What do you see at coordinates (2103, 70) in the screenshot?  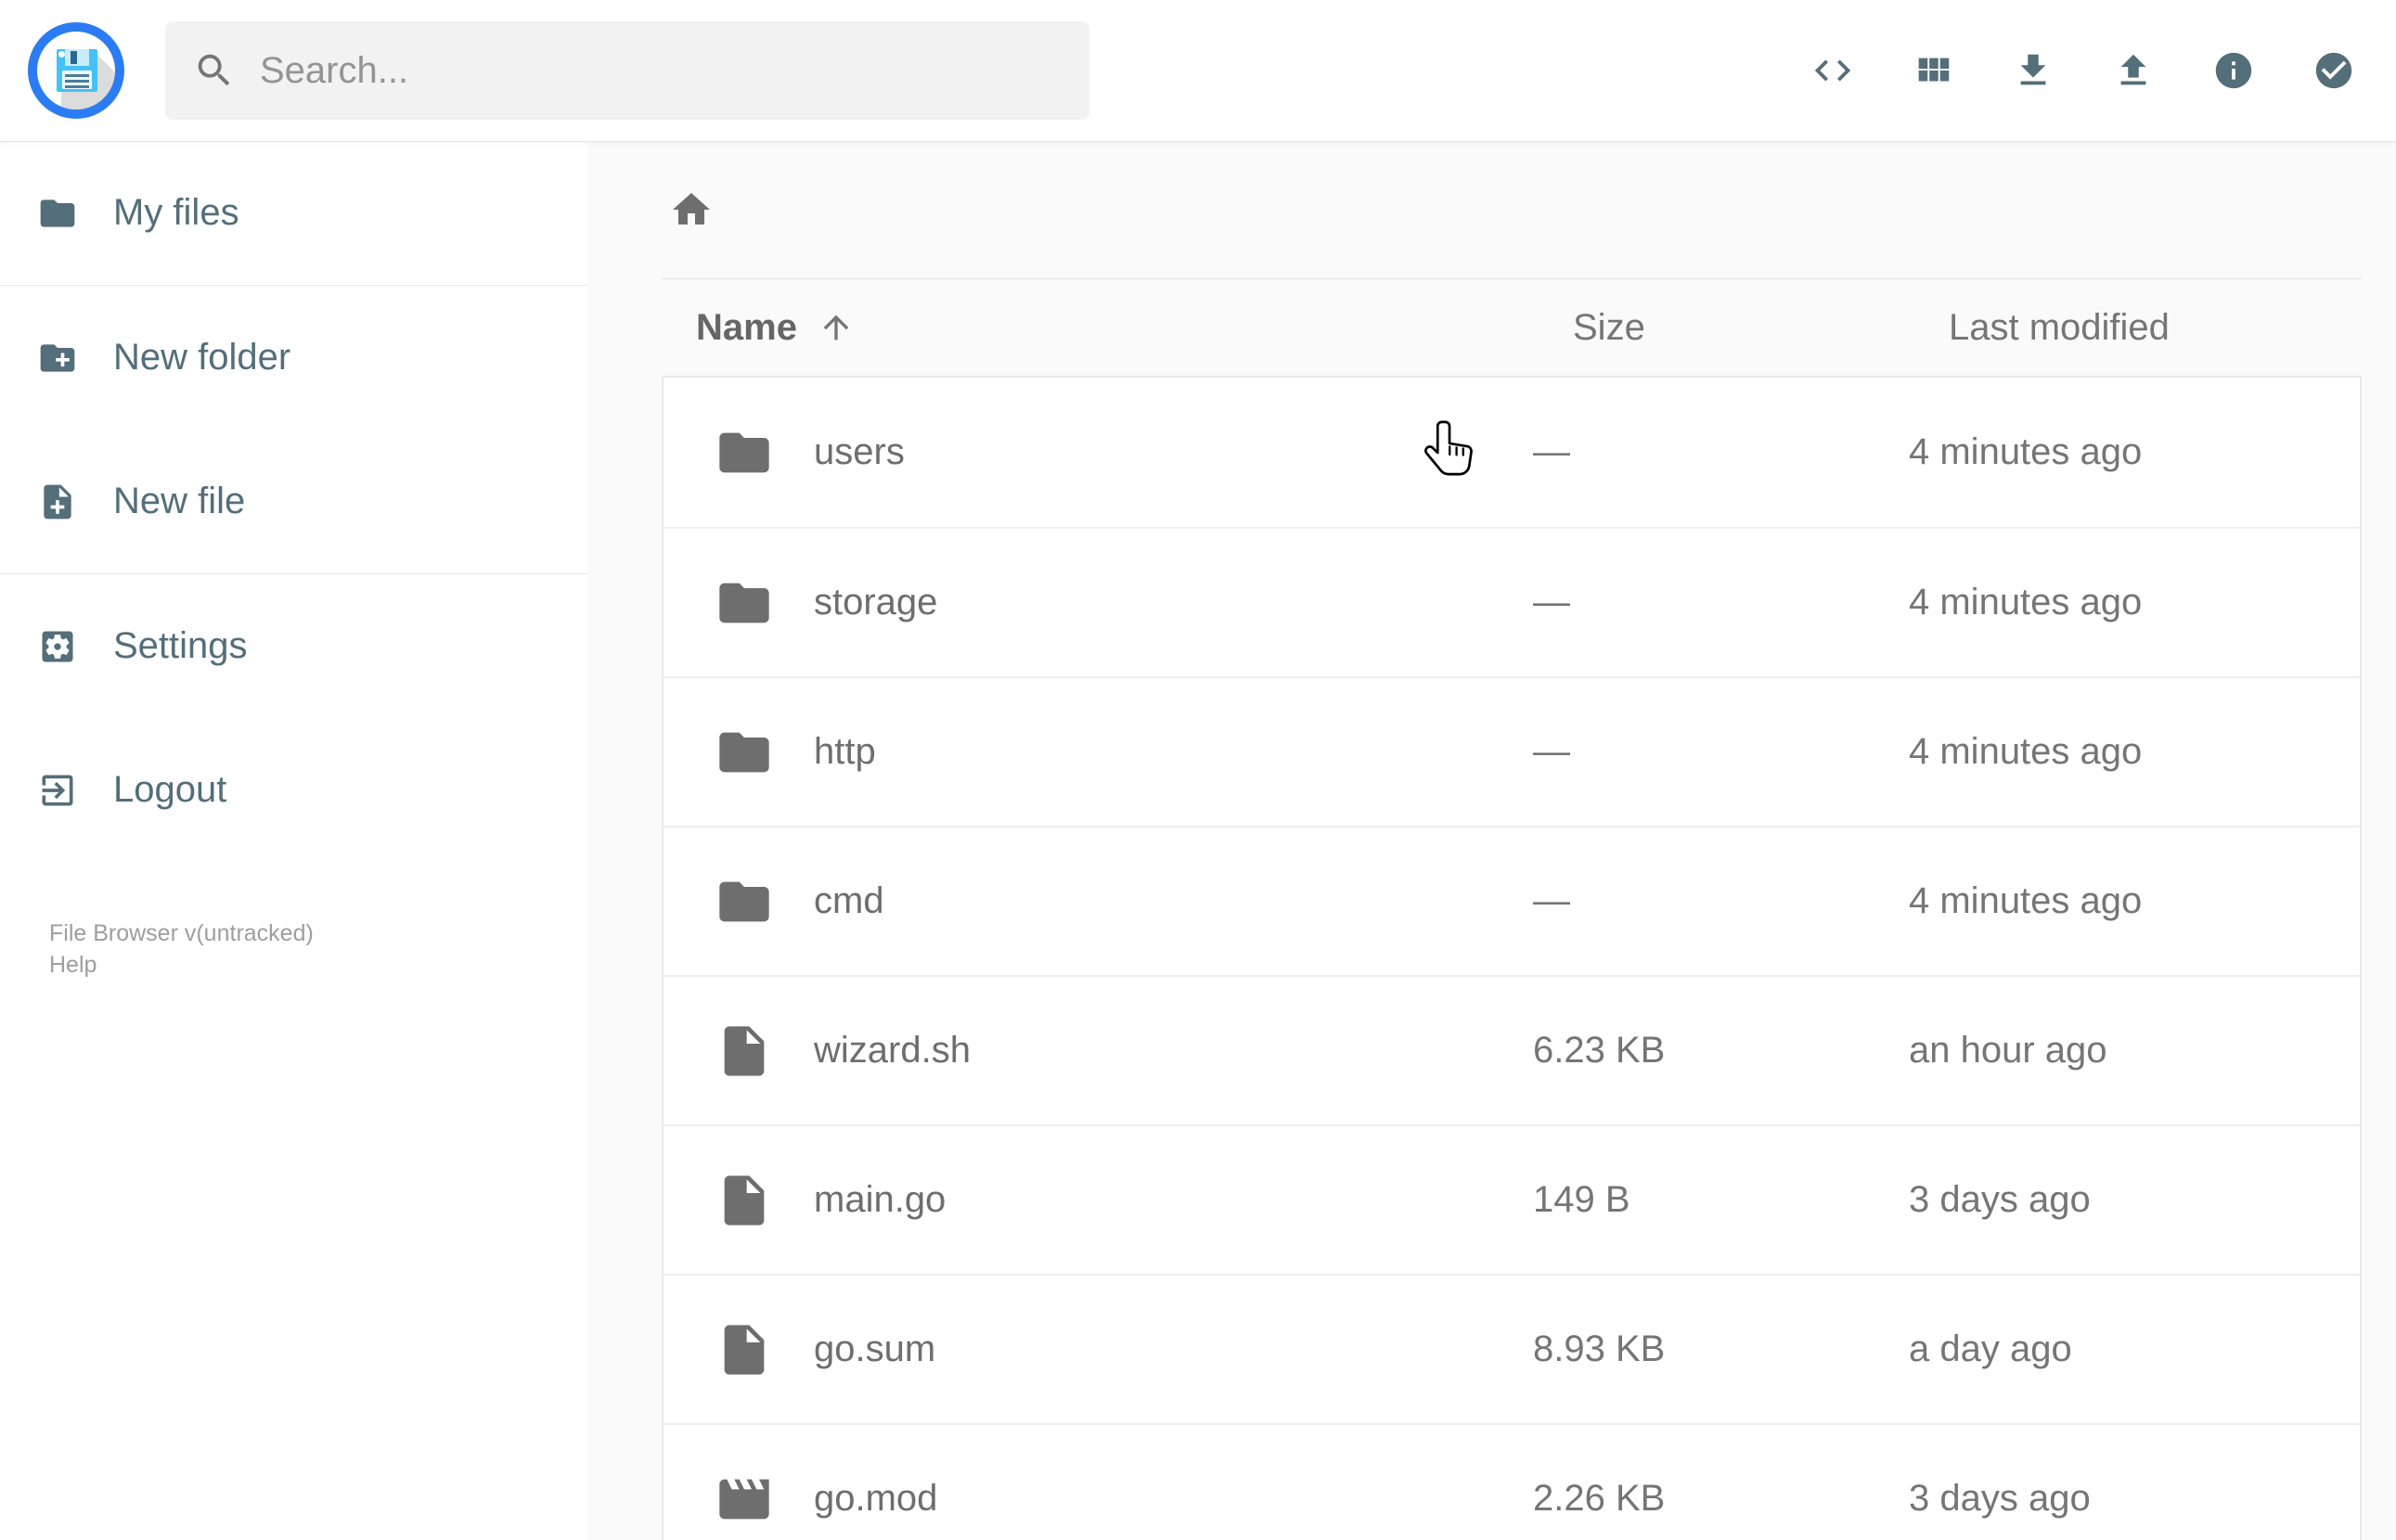 I see `toolbar-actions` at bounding box center [2103, 70].